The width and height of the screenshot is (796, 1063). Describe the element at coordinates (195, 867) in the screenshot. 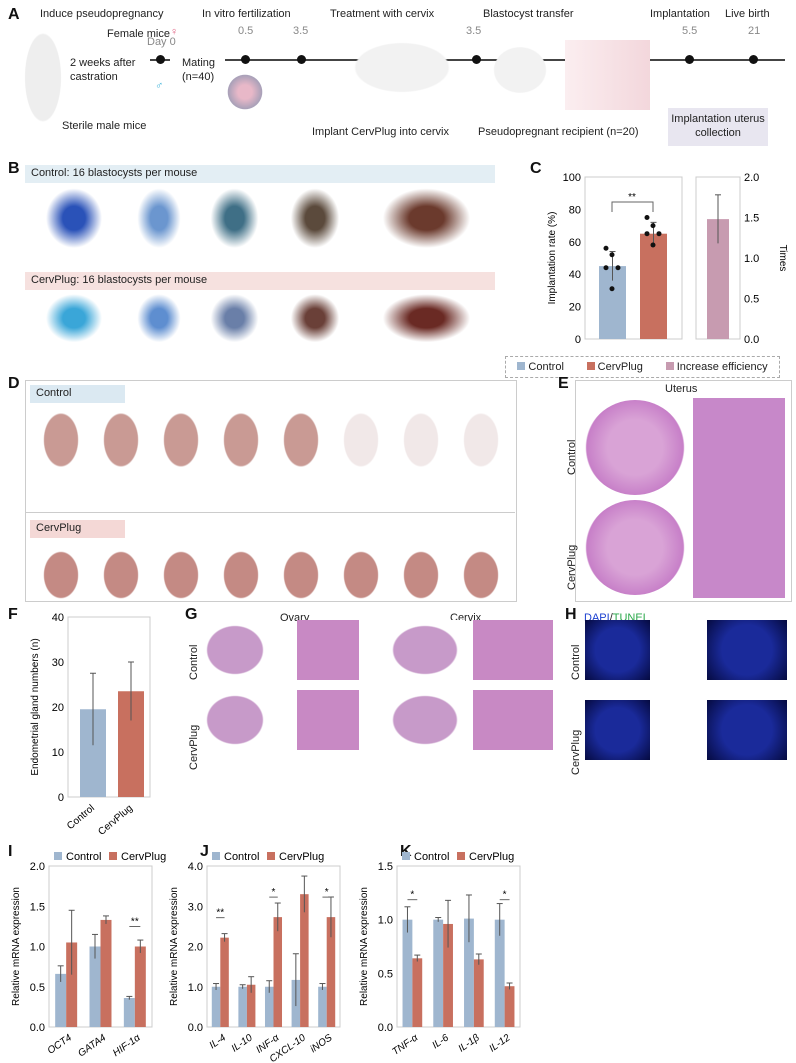

I see `y-tick-label: 4.0` at that location.